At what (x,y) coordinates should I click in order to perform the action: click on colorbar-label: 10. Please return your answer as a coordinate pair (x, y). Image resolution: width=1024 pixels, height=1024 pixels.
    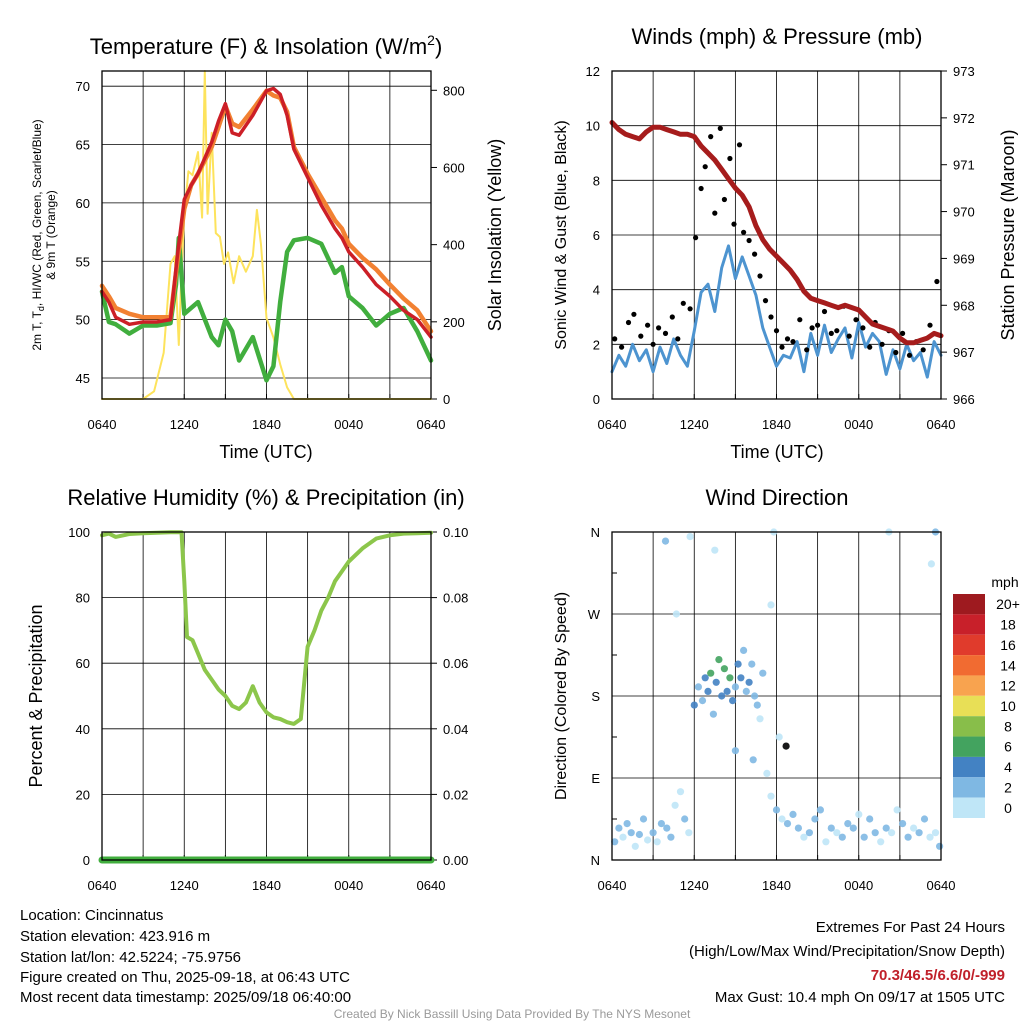
    Looking at the image, I should click on (1008, 706).